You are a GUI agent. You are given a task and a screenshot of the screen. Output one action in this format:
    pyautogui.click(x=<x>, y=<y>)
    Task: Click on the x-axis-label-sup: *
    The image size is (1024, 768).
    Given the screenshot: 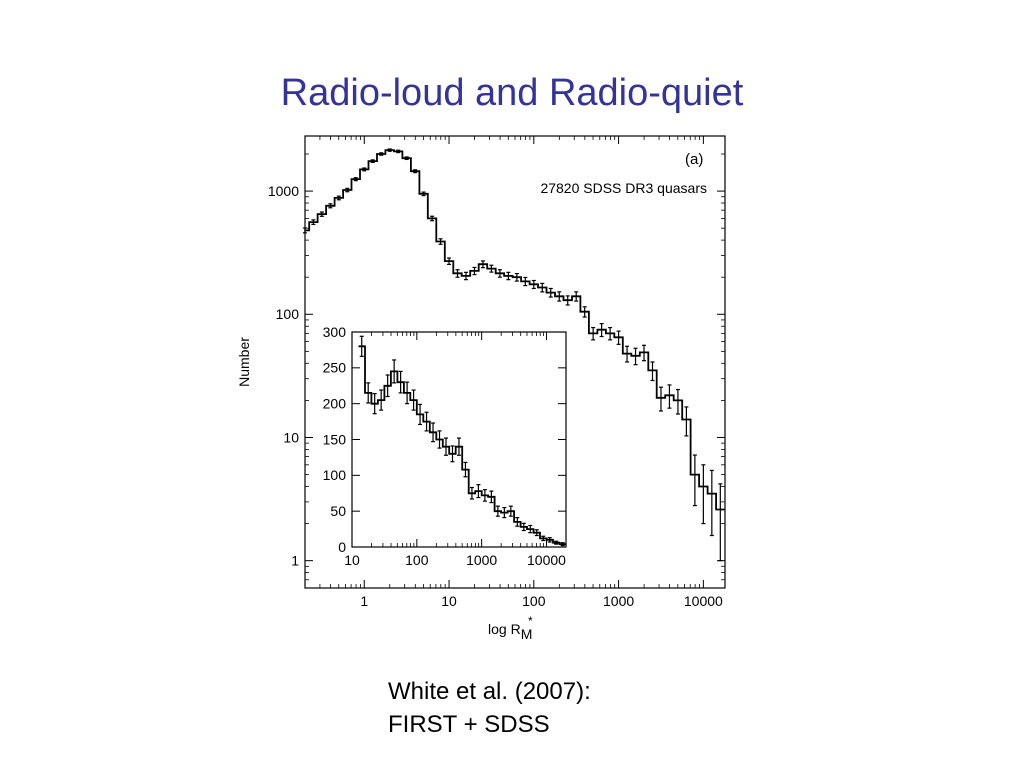 What is the action you would take?
    pyautogui.click(x=530, y=621)
    